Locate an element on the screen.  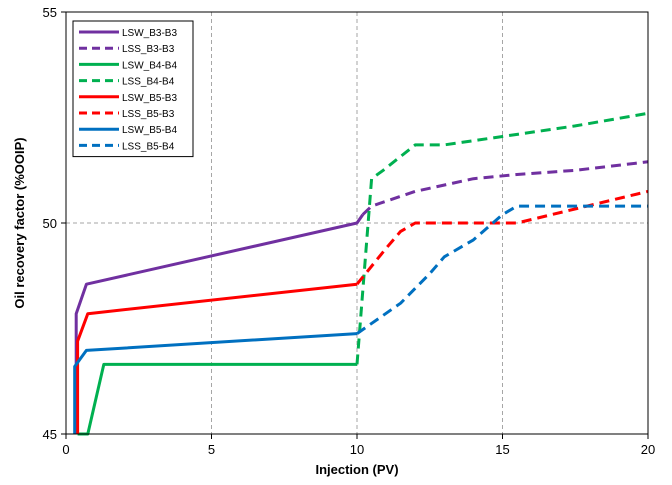
y-tick-label: 45 is located at coordinates (50, 434).